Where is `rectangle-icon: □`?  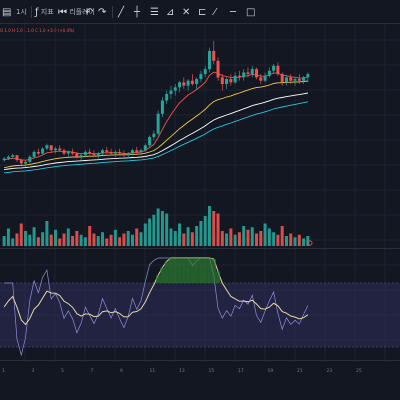 rectangle-icon: □ is located at coordinates (251, 12).